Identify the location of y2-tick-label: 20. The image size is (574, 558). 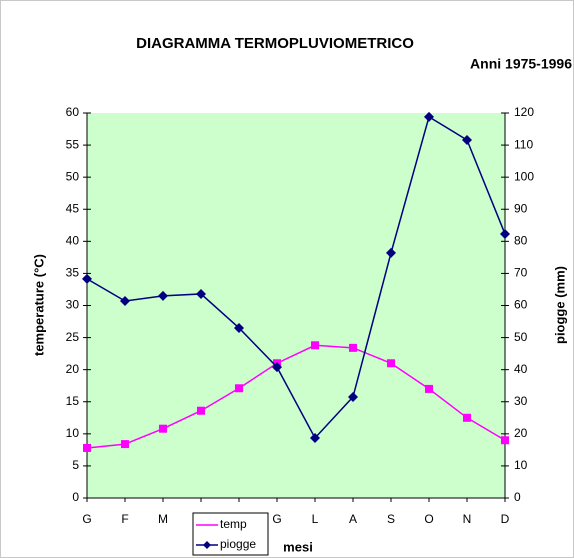
(521, 433).